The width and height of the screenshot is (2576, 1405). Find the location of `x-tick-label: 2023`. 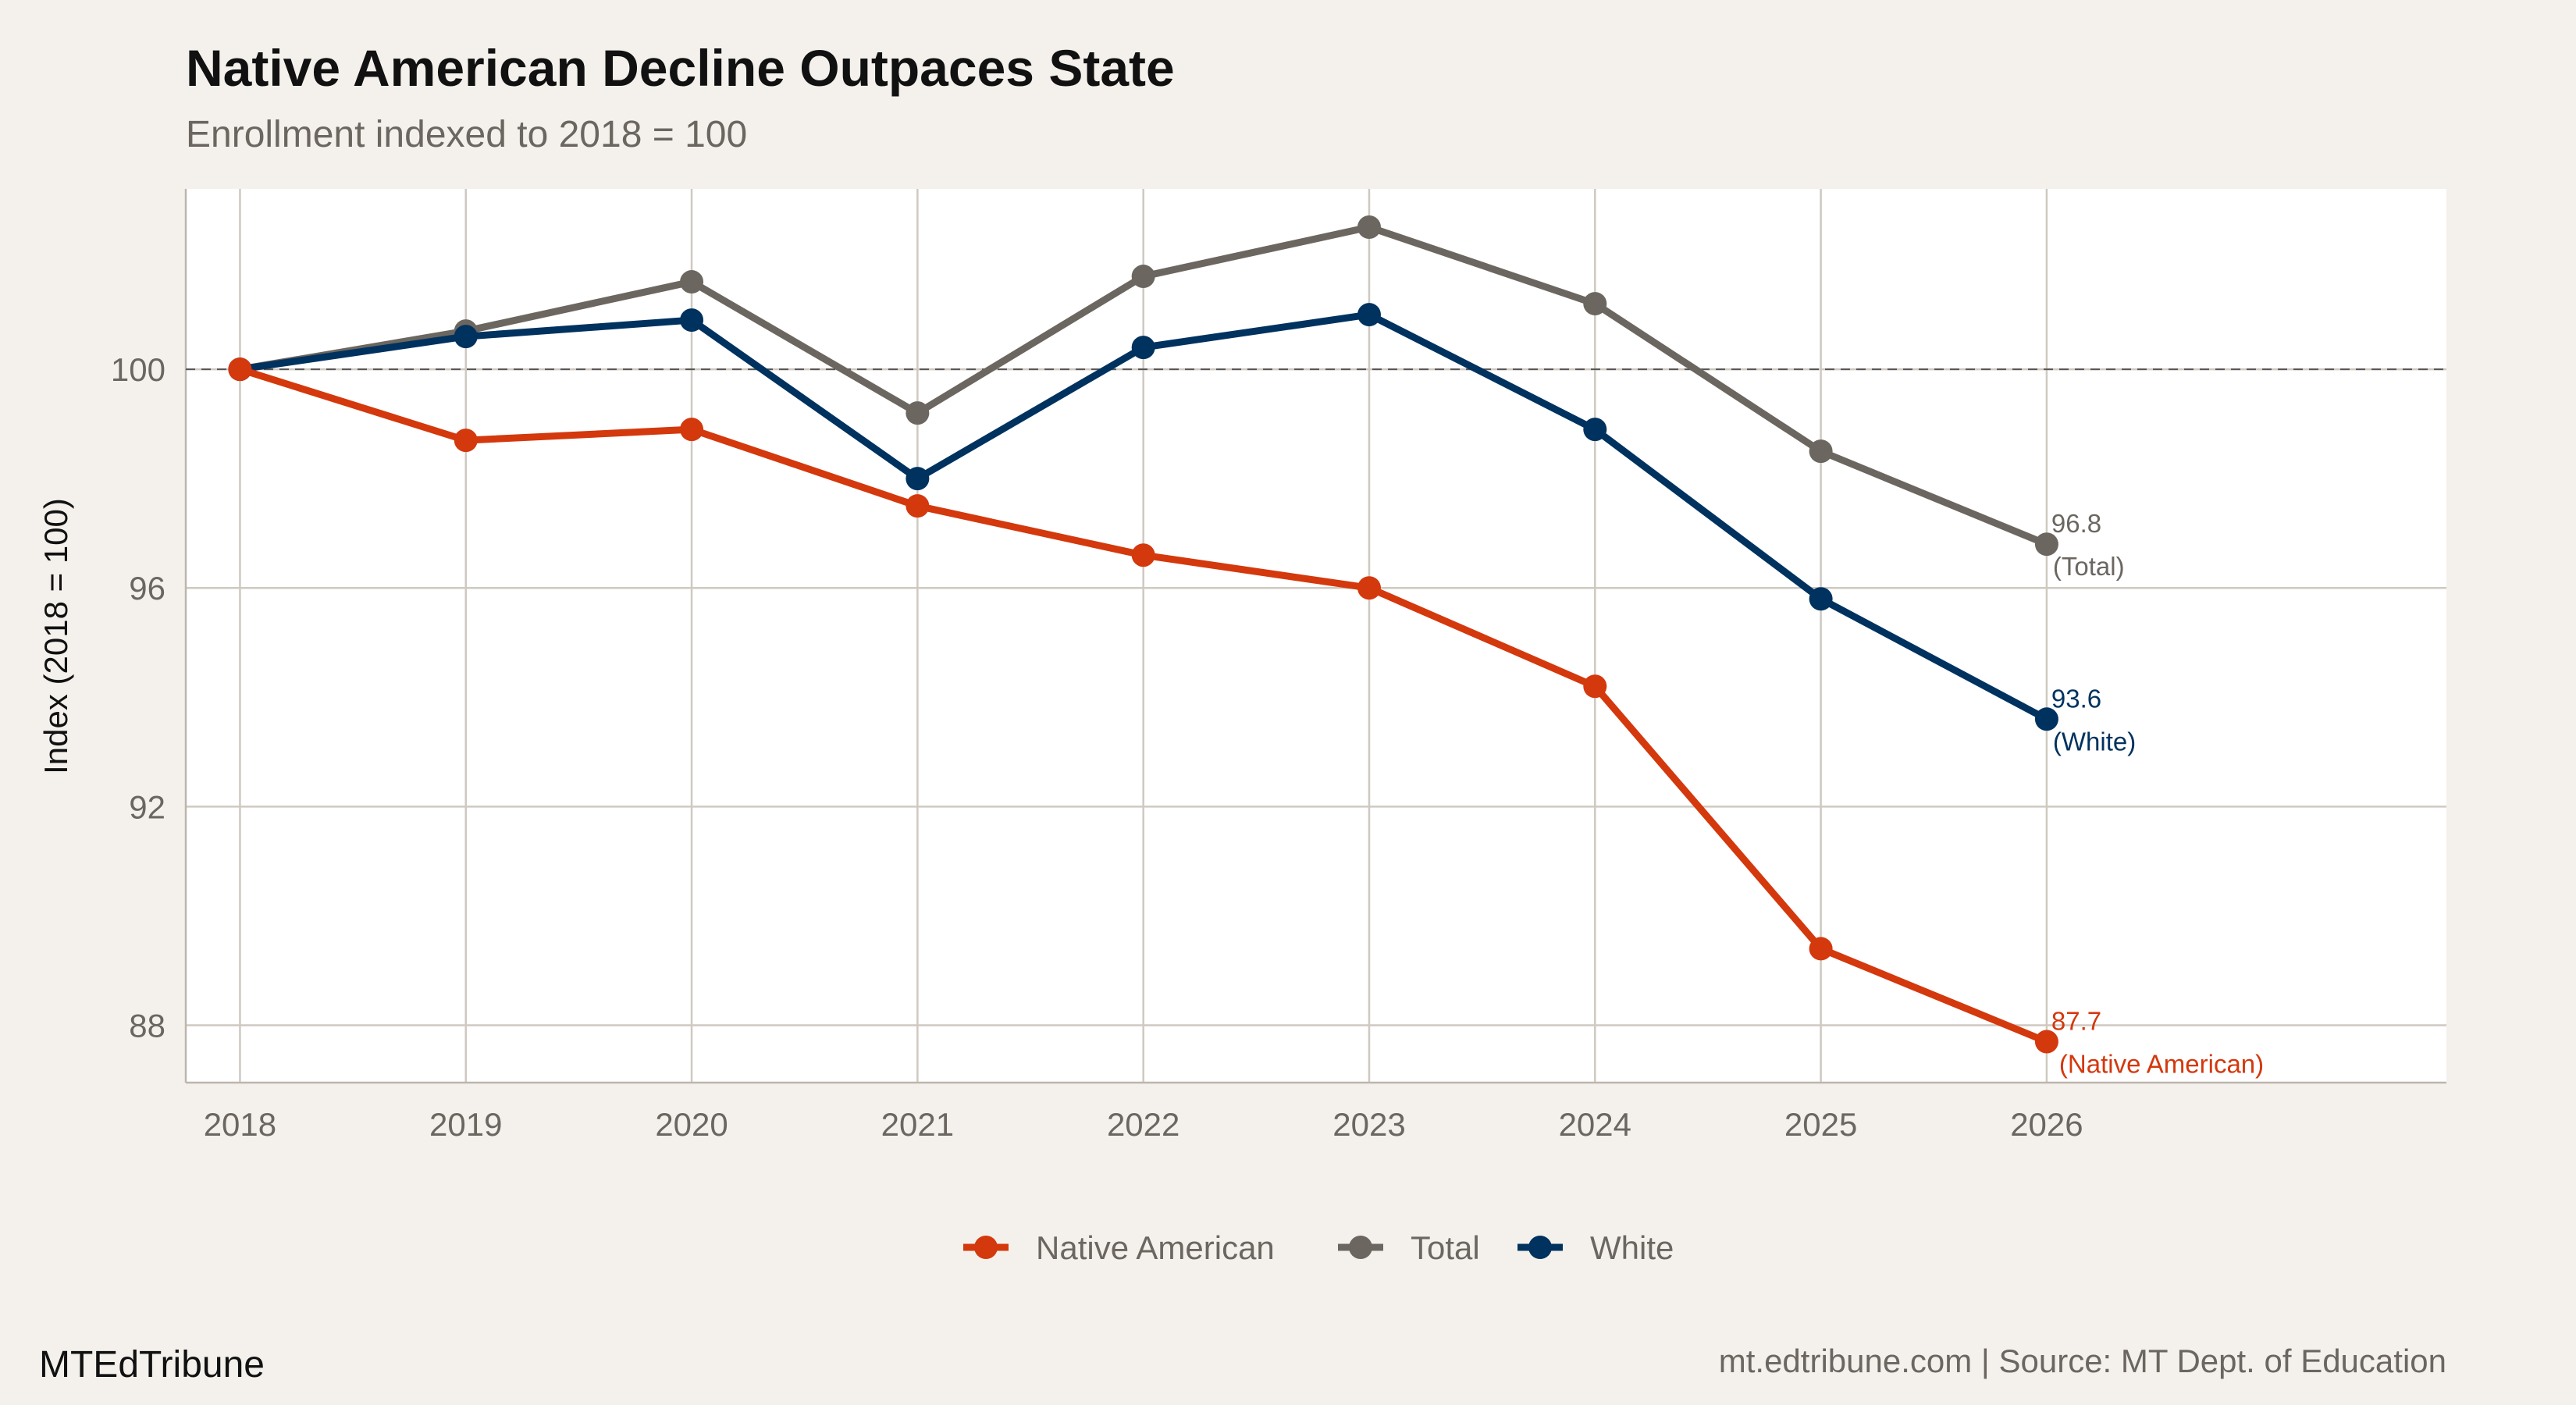

x-tick-label: 2023 is located at coordinates (1368, 1124).